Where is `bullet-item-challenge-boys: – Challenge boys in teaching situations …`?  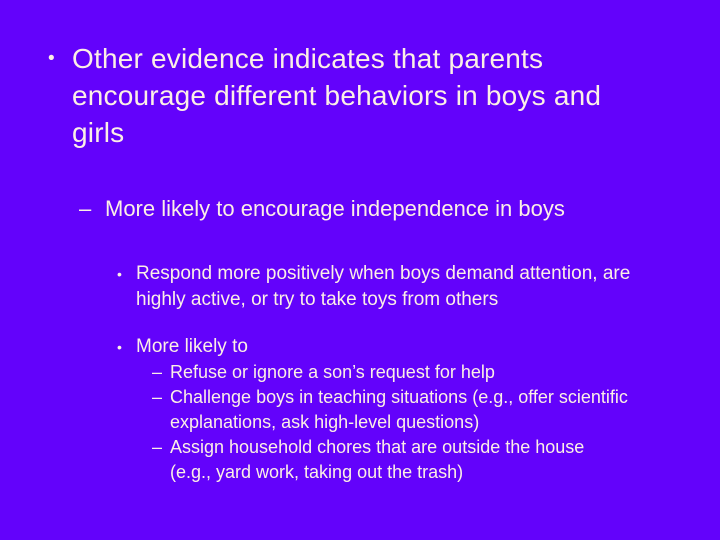
bullet-item-challenge-boys: – Challenge boys in teaching situations … is located at coordinates (427, 410).